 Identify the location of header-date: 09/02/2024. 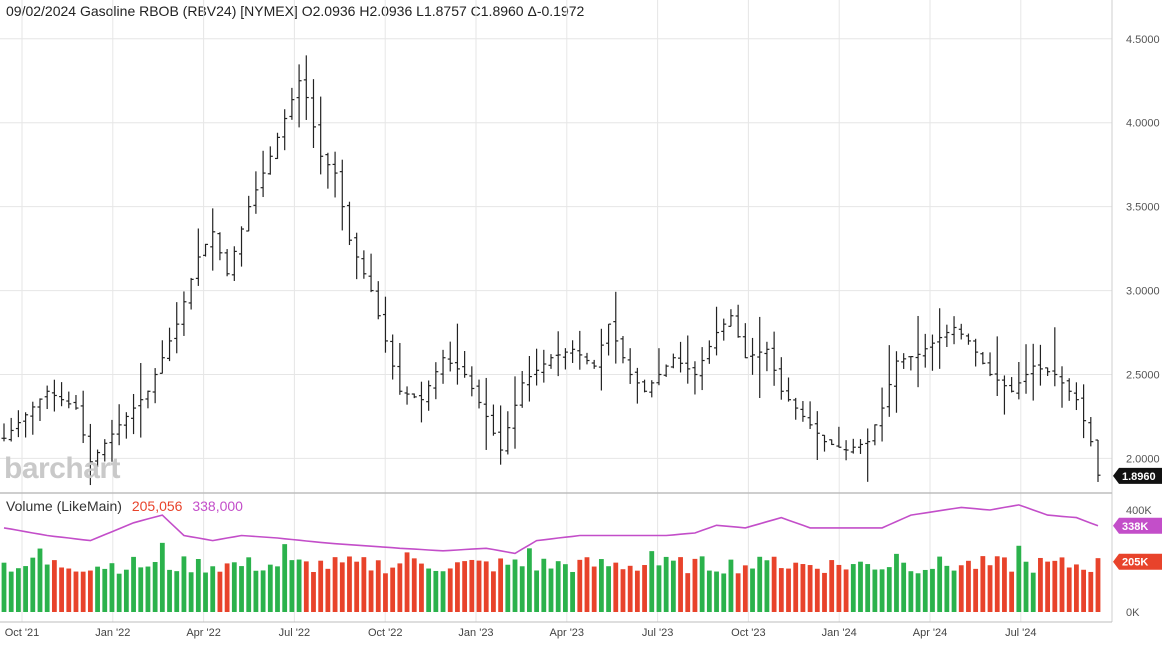
(41, 11).